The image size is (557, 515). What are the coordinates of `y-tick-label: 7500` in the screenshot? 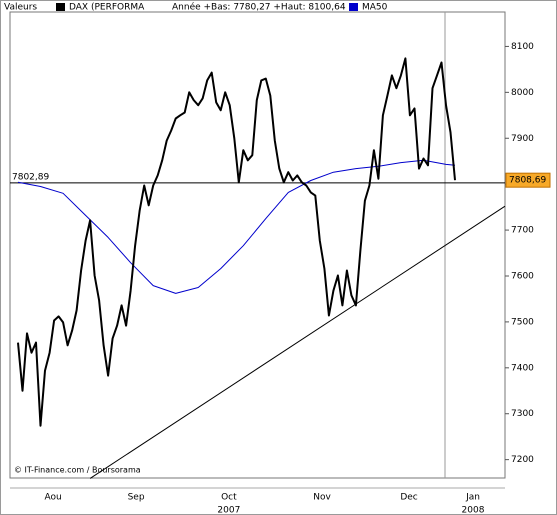 It's located at (522, 322).